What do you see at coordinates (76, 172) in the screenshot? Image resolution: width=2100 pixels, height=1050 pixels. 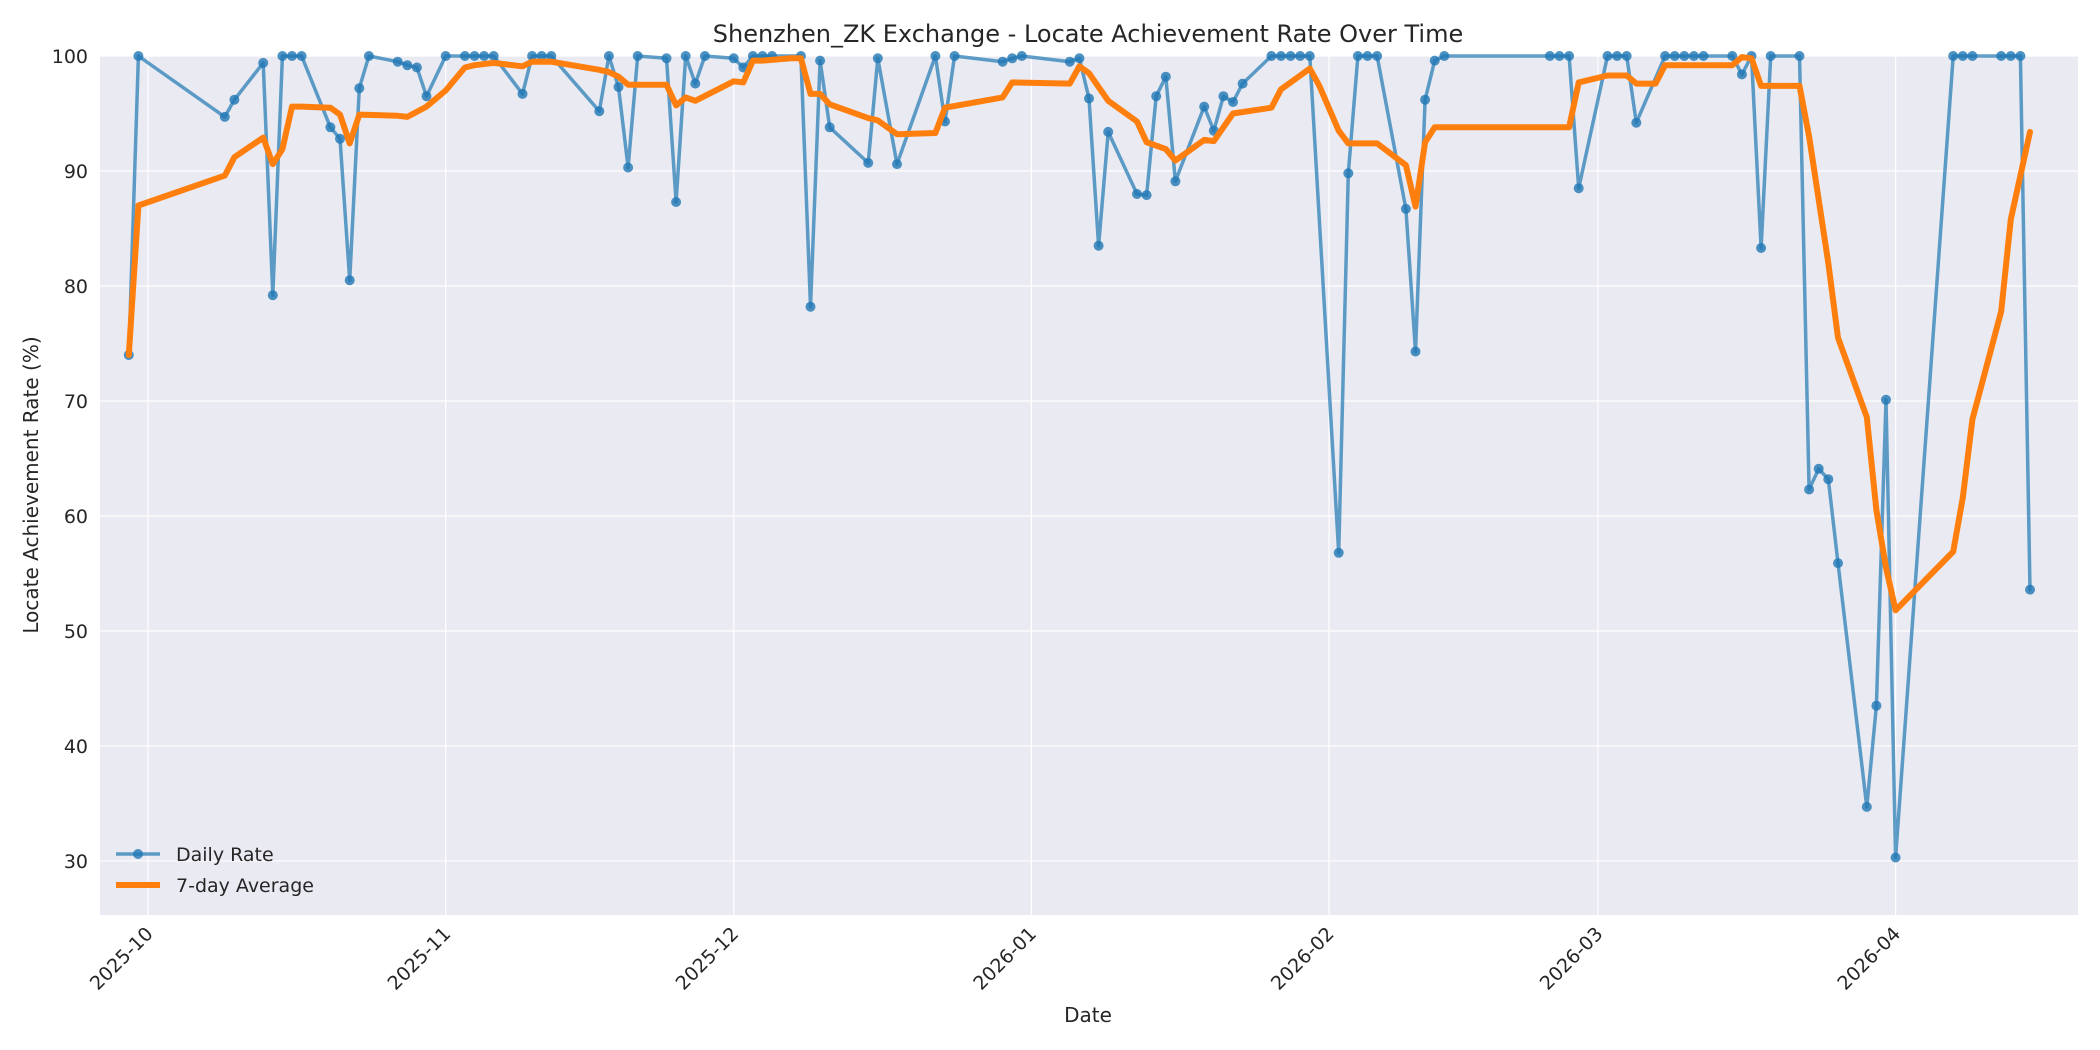 I see `y-tick-label: 90` at bounding box center [76, 172].